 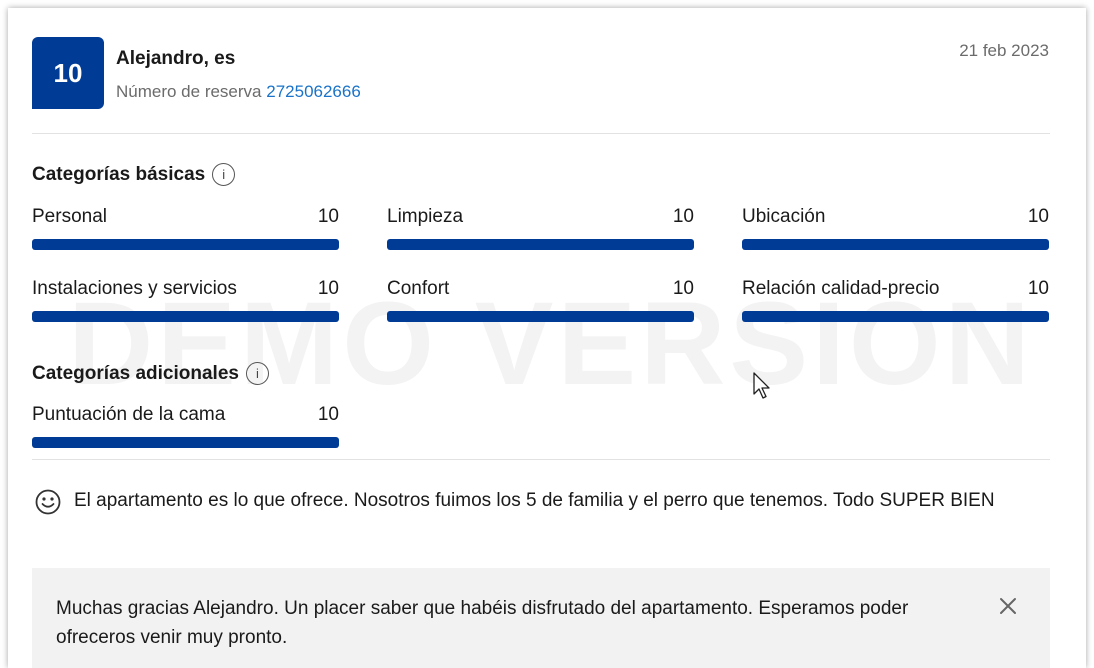 I want to click on category-confort: Confort 10, so click(x=540, y=300).